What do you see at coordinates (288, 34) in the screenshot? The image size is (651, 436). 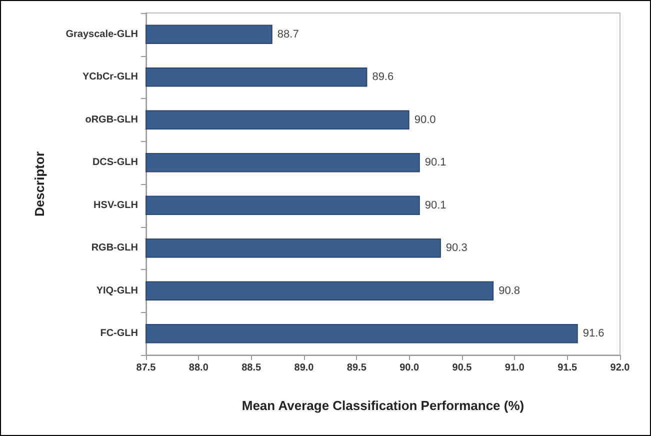 I see `data-label: 88.7` at bounding box center [288, 34].